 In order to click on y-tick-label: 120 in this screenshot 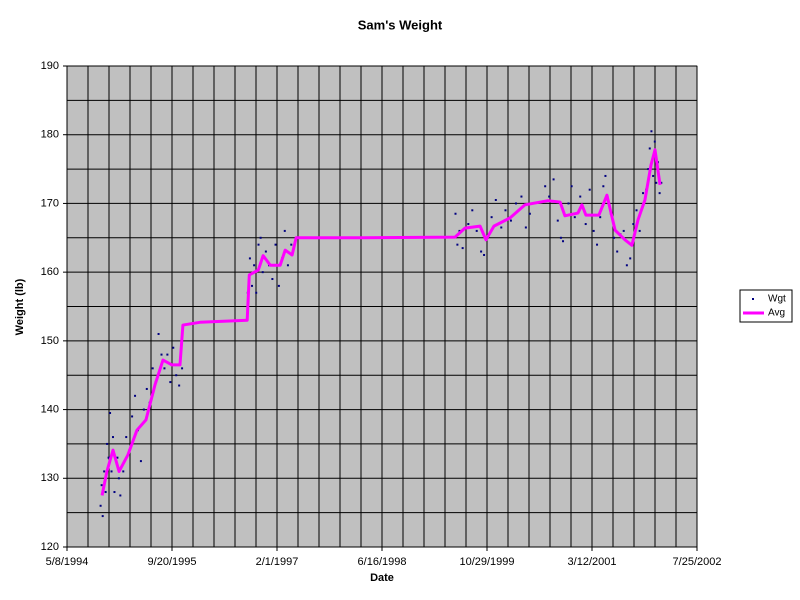, I will do `click(50, 547)`.